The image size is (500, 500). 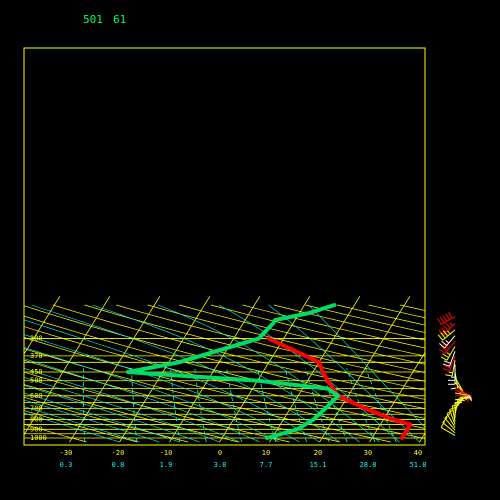 What do you see at coordinates (36, 409) in the screenshot?
I see `pressure-tick-label: 700` at bounding box center [36, 409].